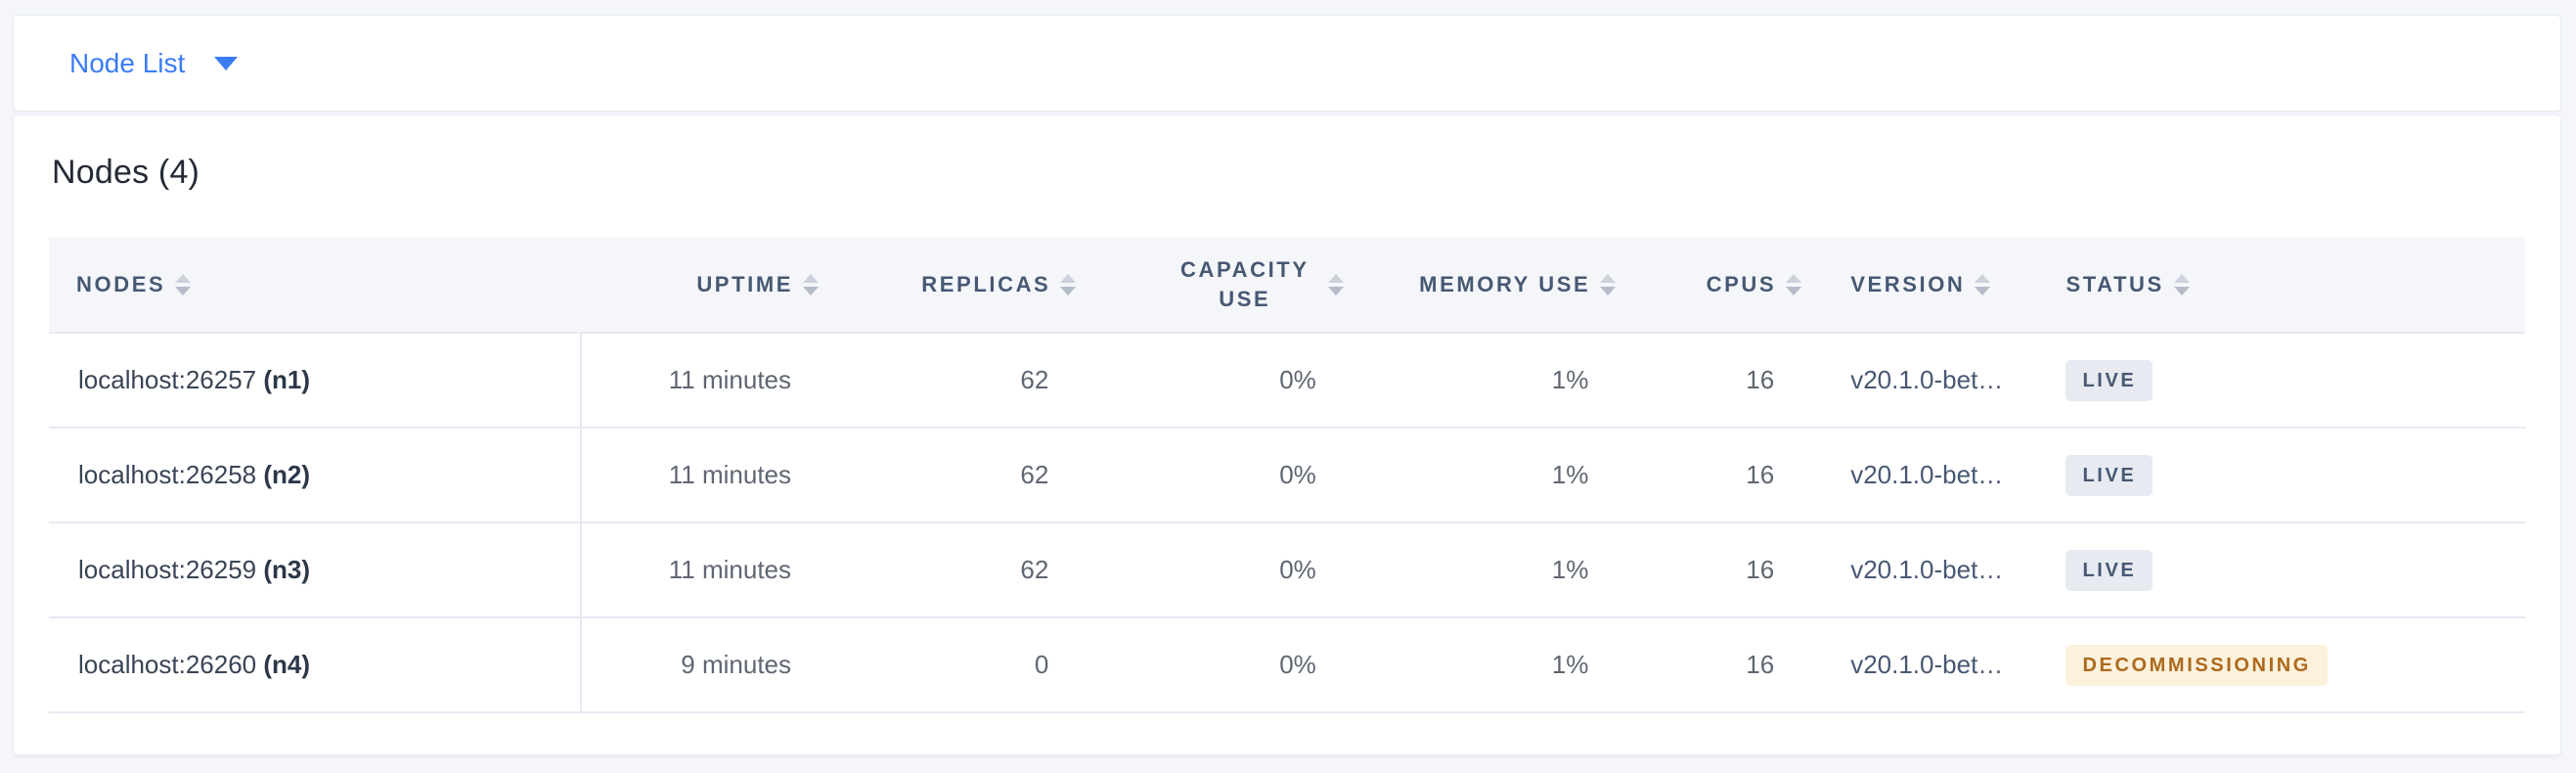  Describe the element at coordinates (986, 284) in the screenshot. I see `column-header-replicas-label: REPLICAS` at that location.